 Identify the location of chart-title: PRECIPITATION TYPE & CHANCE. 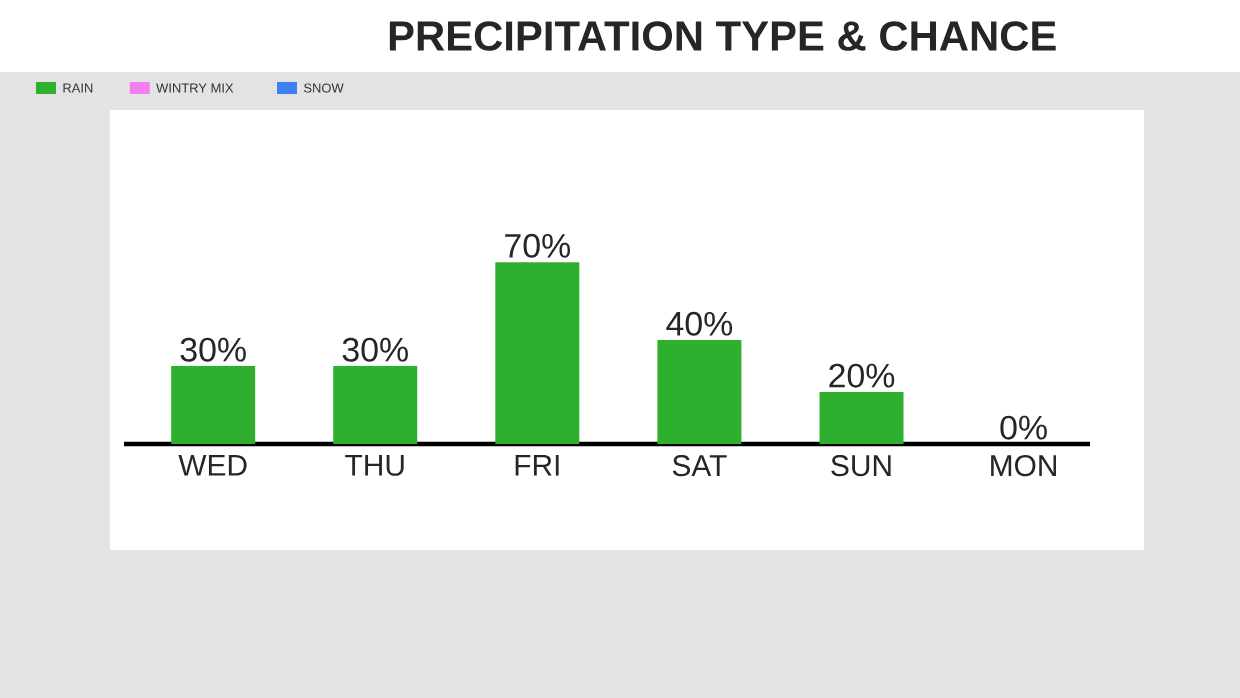
(722, 36).